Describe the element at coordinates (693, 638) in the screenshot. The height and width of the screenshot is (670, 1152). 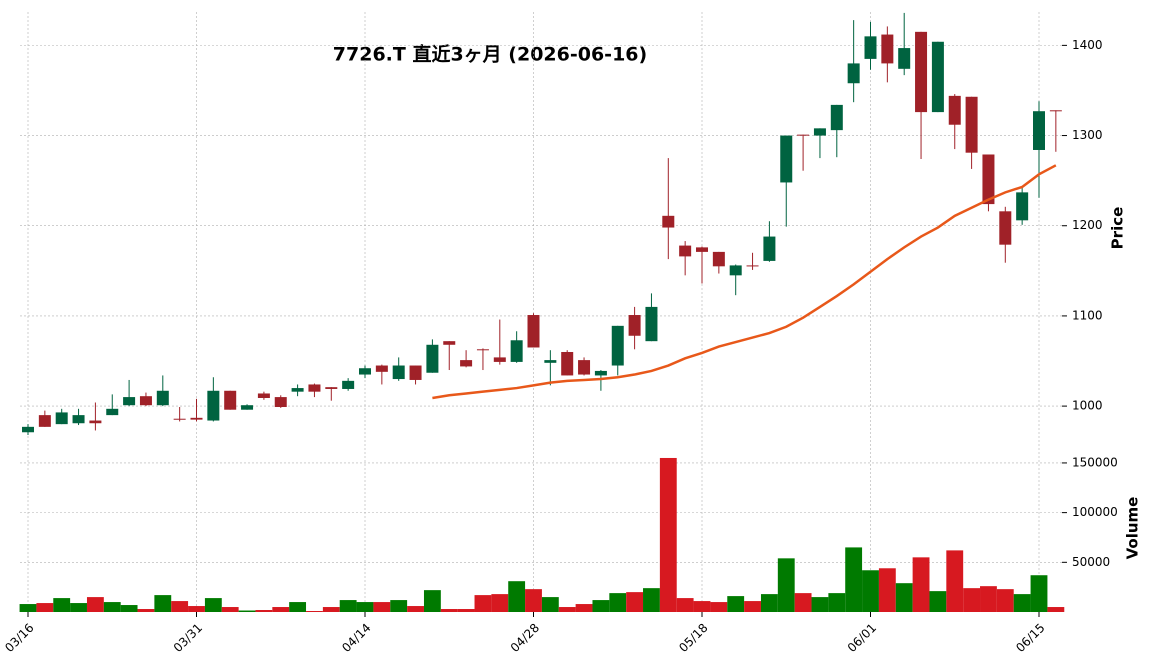
I see `x-tick-label: 05/18` at that location.